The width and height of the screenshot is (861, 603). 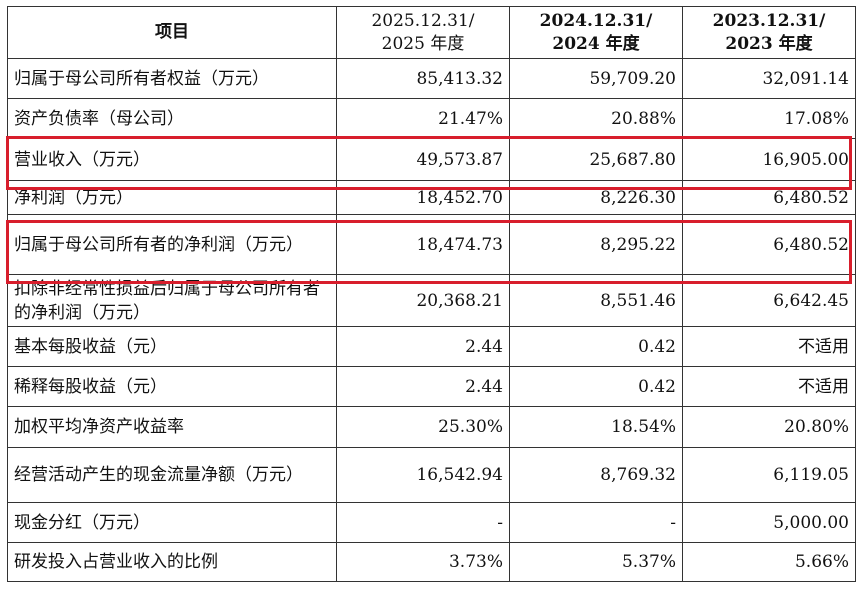 I want to click on table-row: 基本每股收益（元） 2.44 0.42 不适用, so click(x=431, y=346).